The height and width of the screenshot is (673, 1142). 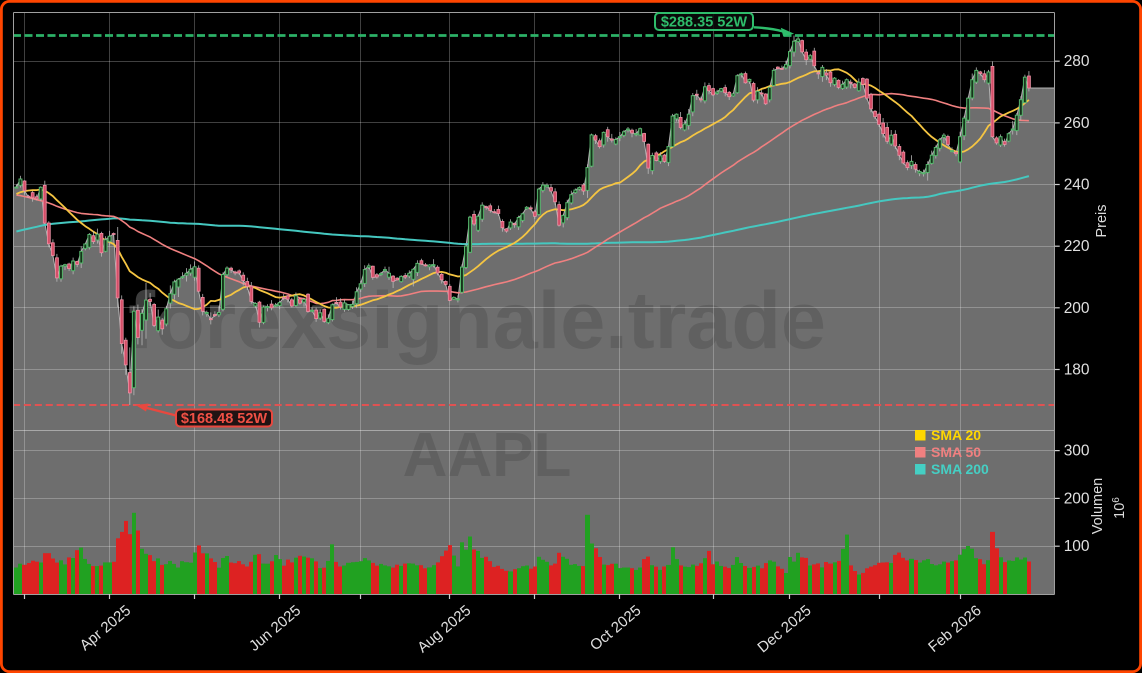 I want to click on svg-text: 240, so click(x=1077, y=185).